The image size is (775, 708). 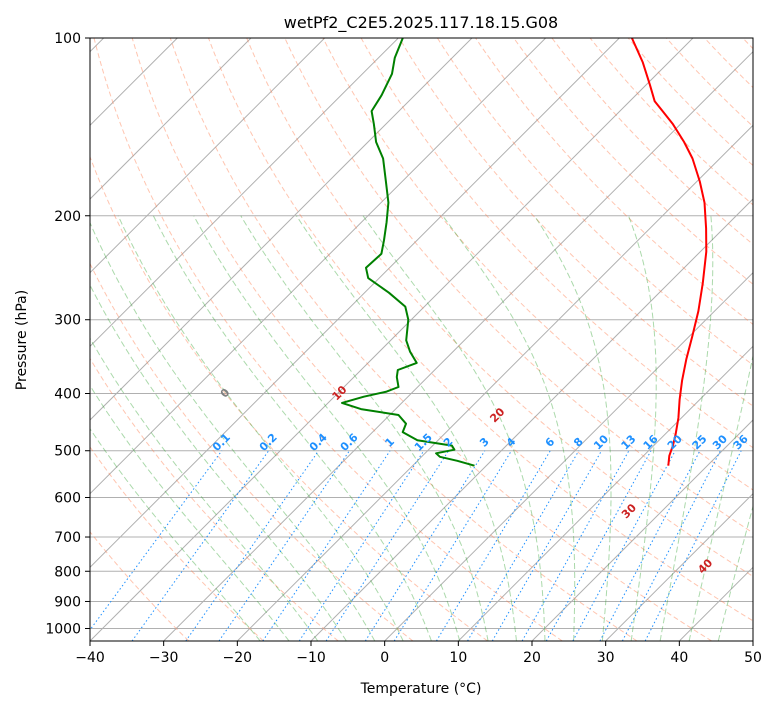 I want to click on x-tick-label: 20, so click(x=532, y=658).